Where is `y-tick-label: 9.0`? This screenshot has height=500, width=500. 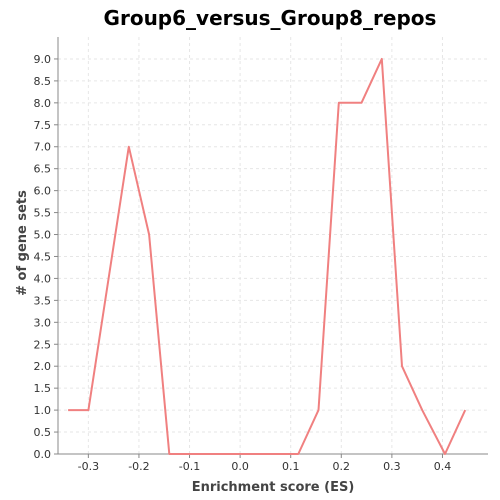 y-tick-label: 9.0 is located at coordinates (43, 59).